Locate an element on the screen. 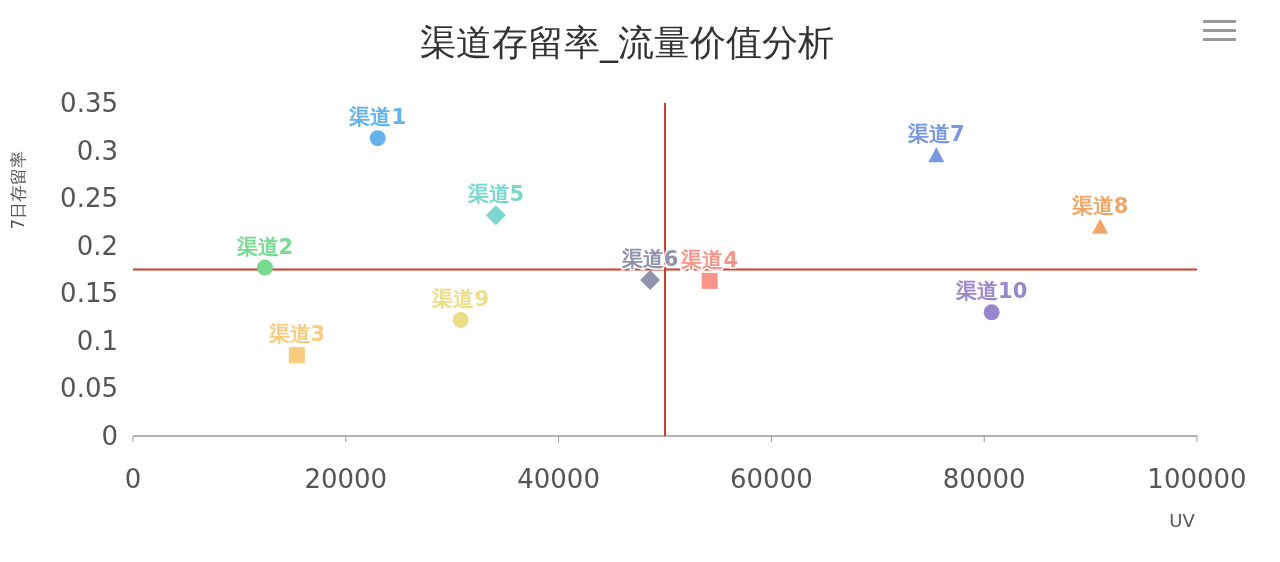 The height and width of the screenshot is (562, 1280). y-tick-label: 0.2 is located at coordinates (97, 245).